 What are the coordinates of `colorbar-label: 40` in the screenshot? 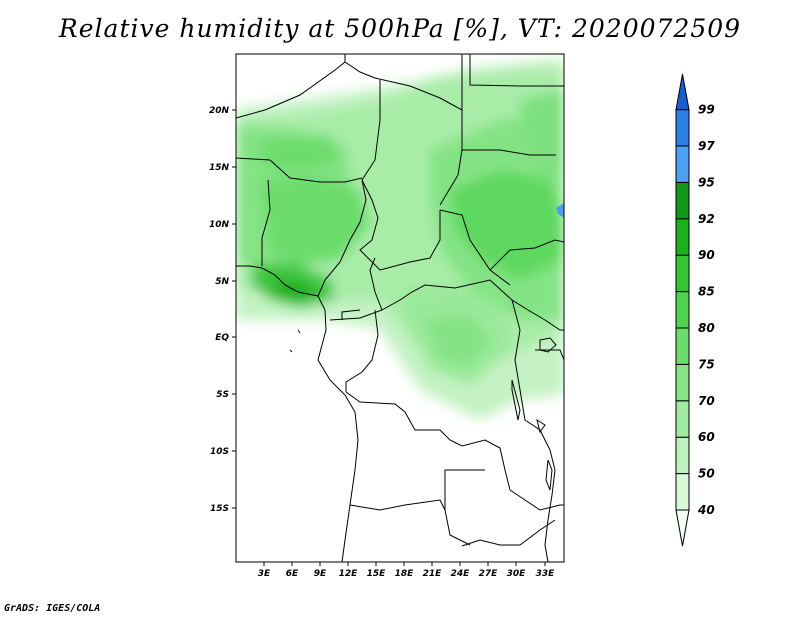 It's located at (706, 510).